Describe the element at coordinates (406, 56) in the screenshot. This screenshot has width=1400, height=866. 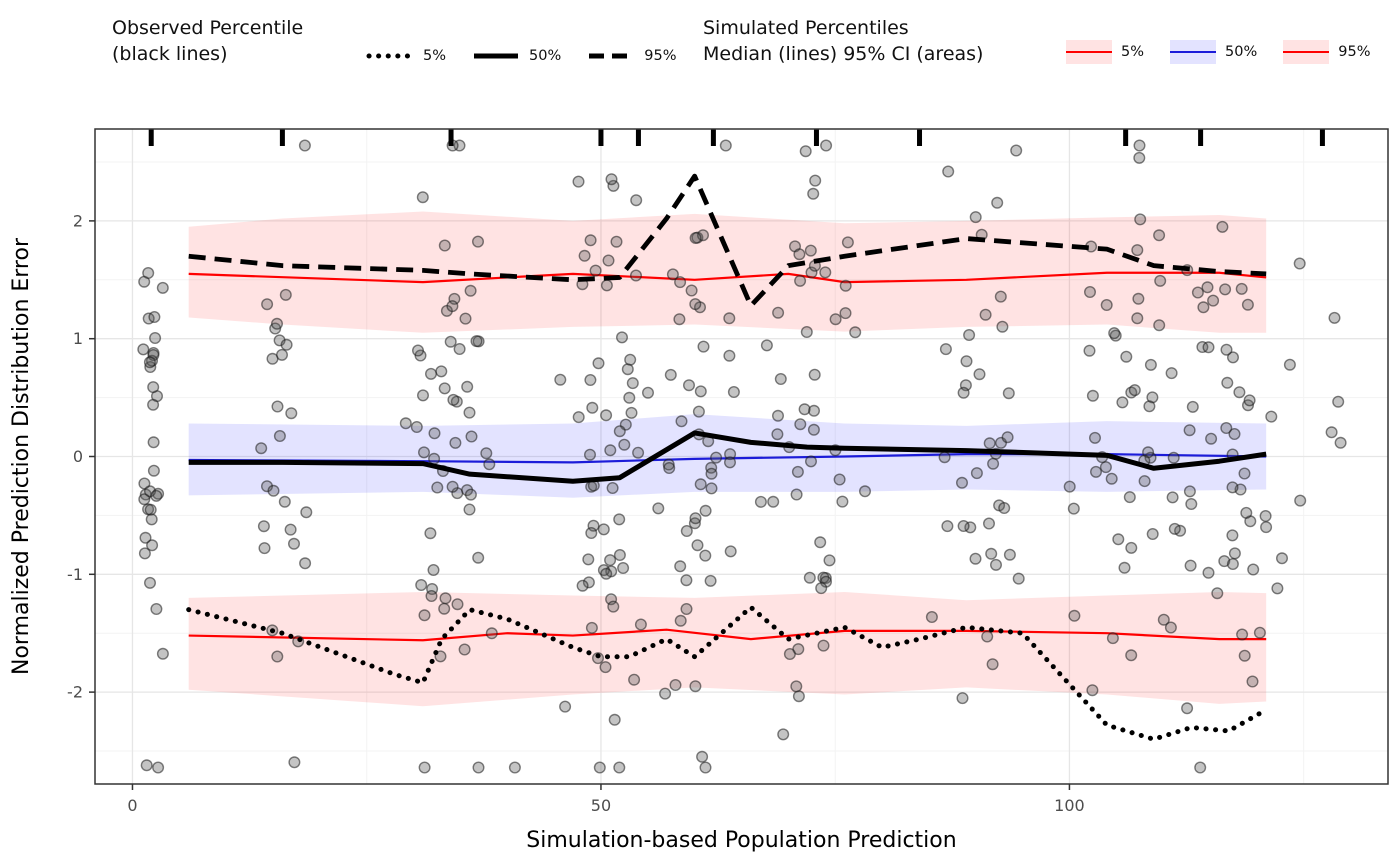
I see `legend-item-observed-5pct: 5%` at that location.